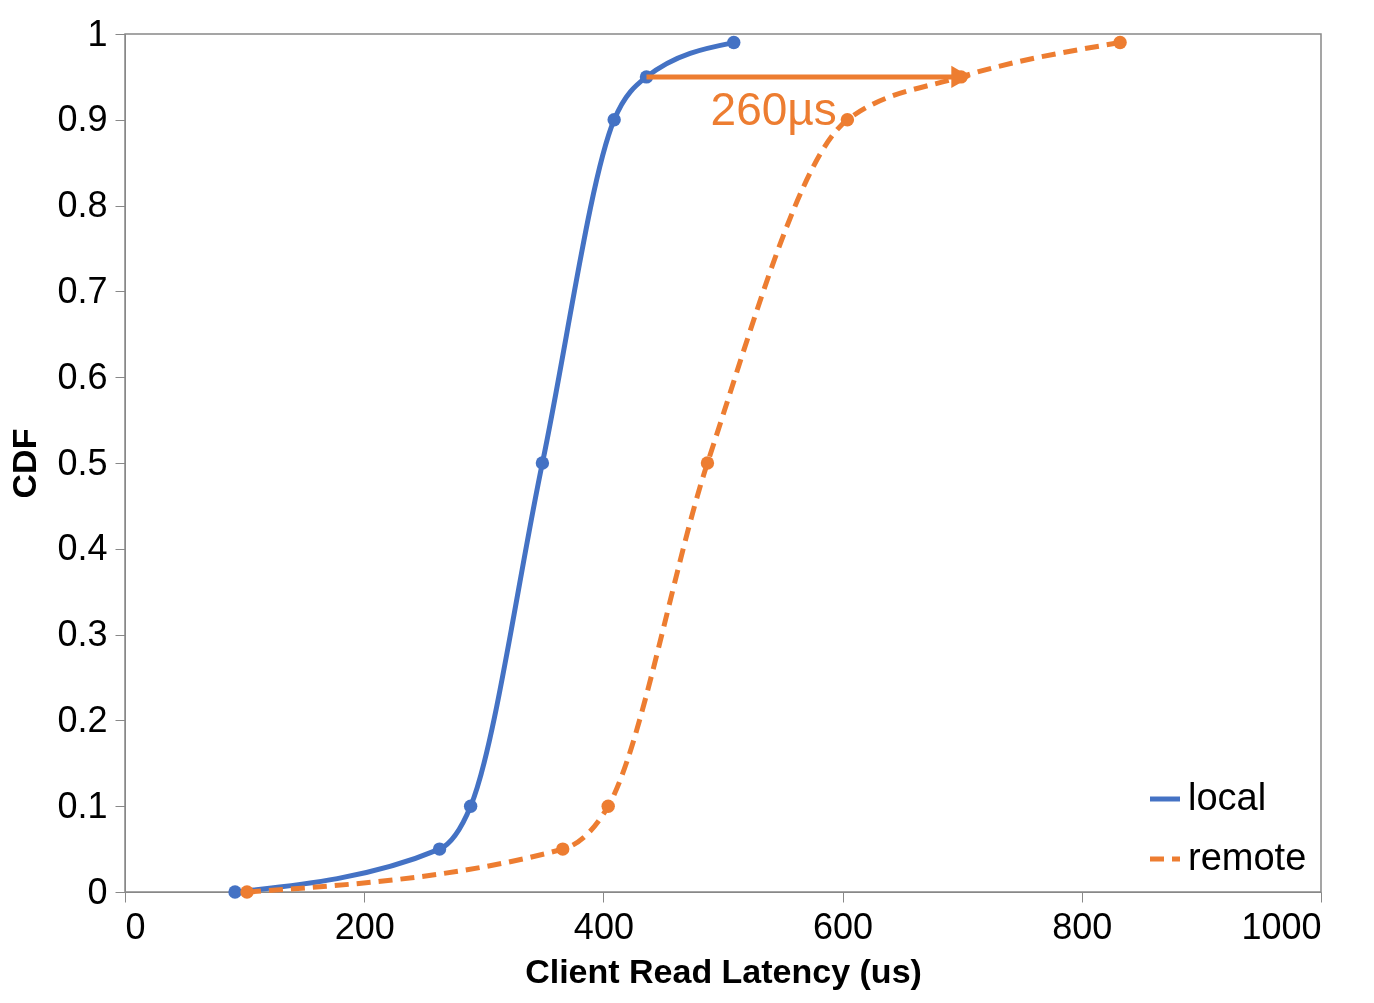 Image resolution: width=1374 pixels, height=1003 pixels. I want to click on annotation: 260µs, so click(773, 108).